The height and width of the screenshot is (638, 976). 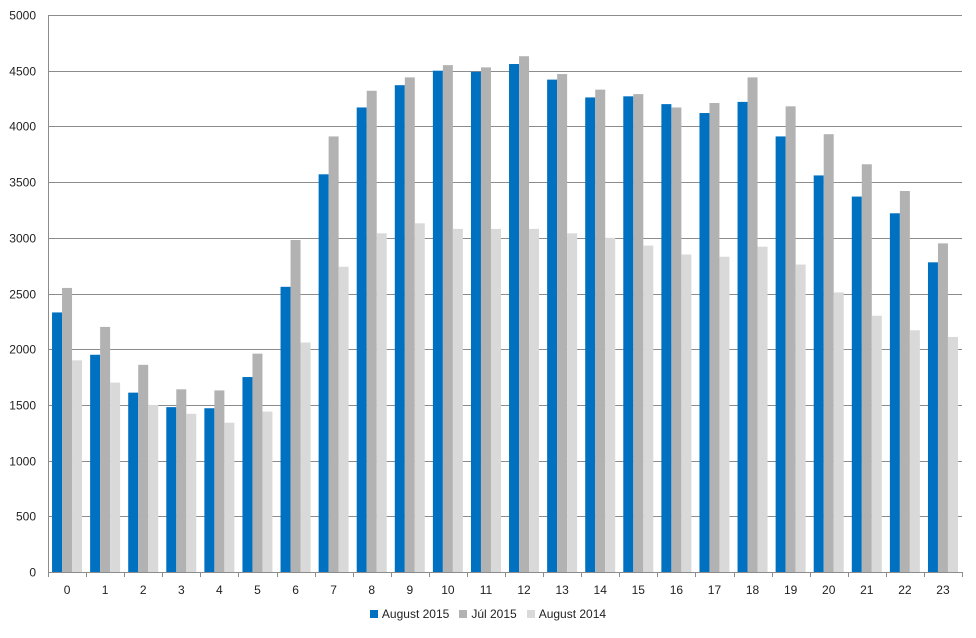 What do you see at coordinates (905, 590) in the screenshot?
I see `x-tick-label: 22` at bounding box center [905, 590].